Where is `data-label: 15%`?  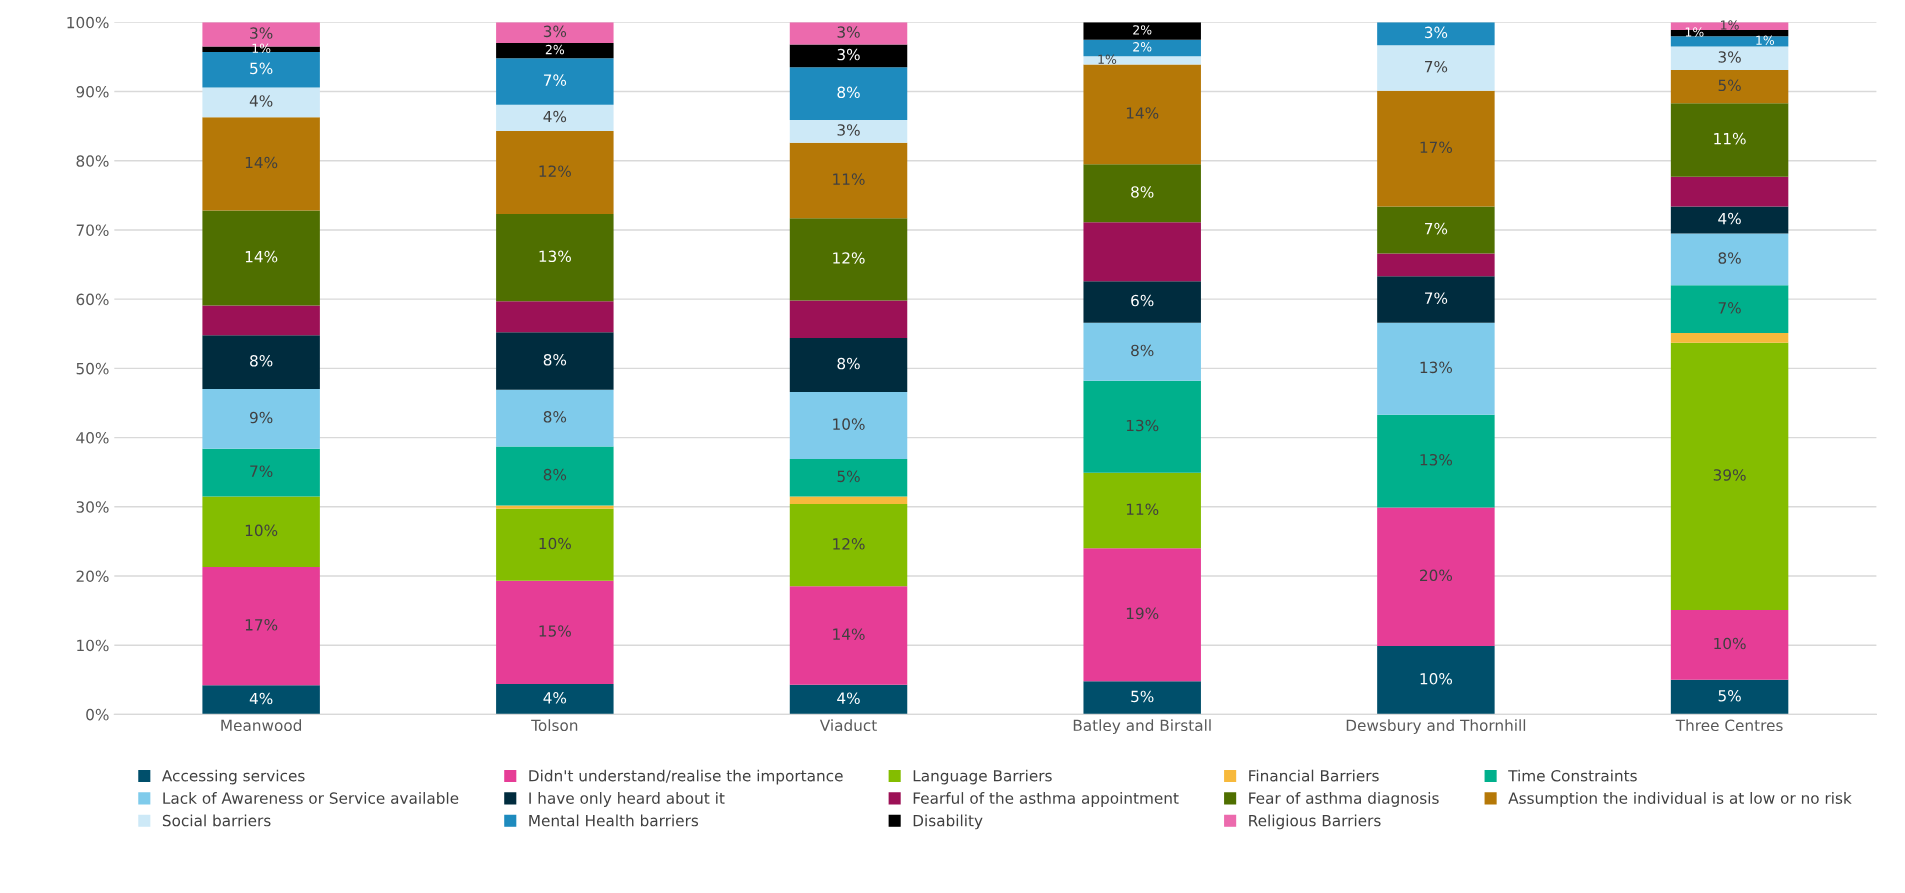
data-label: 15% is located at coordinates (555, 631).